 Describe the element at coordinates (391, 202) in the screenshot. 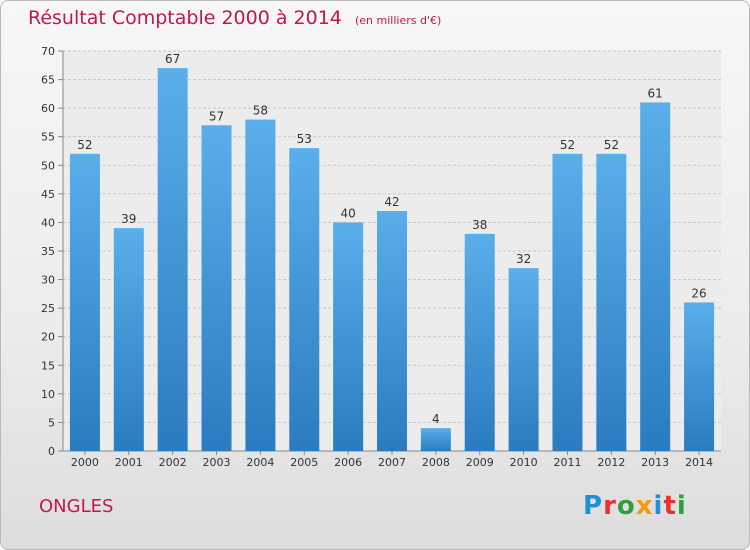

I see `data-label: 42` at that location.